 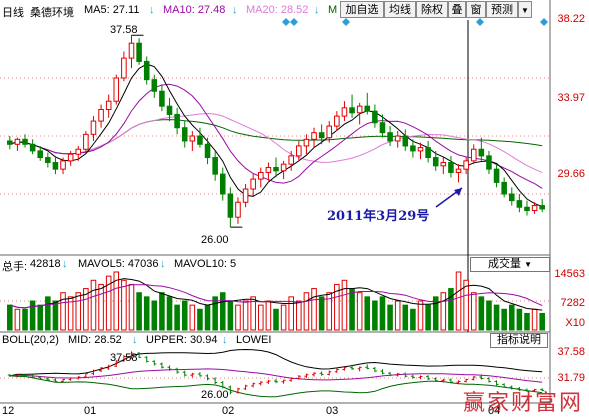 I want to click on triangle-down-icon: ▼, so click(x=525, y=10).